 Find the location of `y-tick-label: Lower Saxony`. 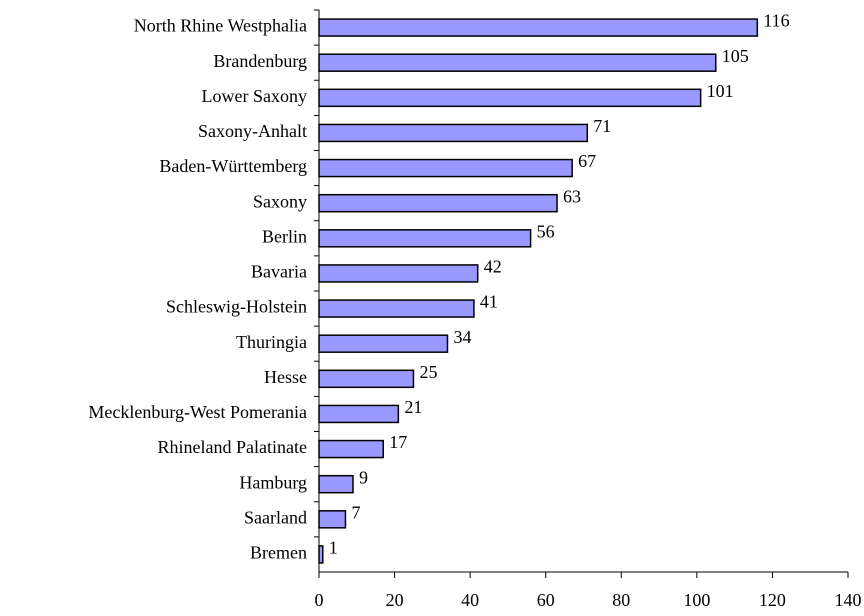

y-tick-label: Lower Saxony is located at coordinates (254, 96).